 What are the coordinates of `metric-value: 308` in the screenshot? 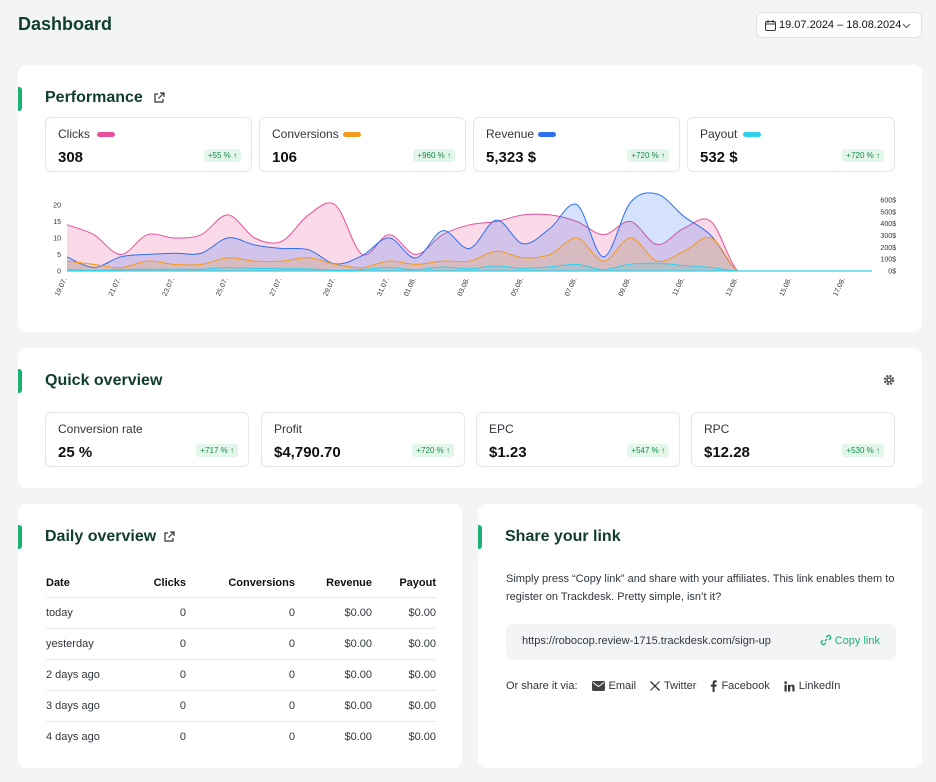 It's located at (71, 157).